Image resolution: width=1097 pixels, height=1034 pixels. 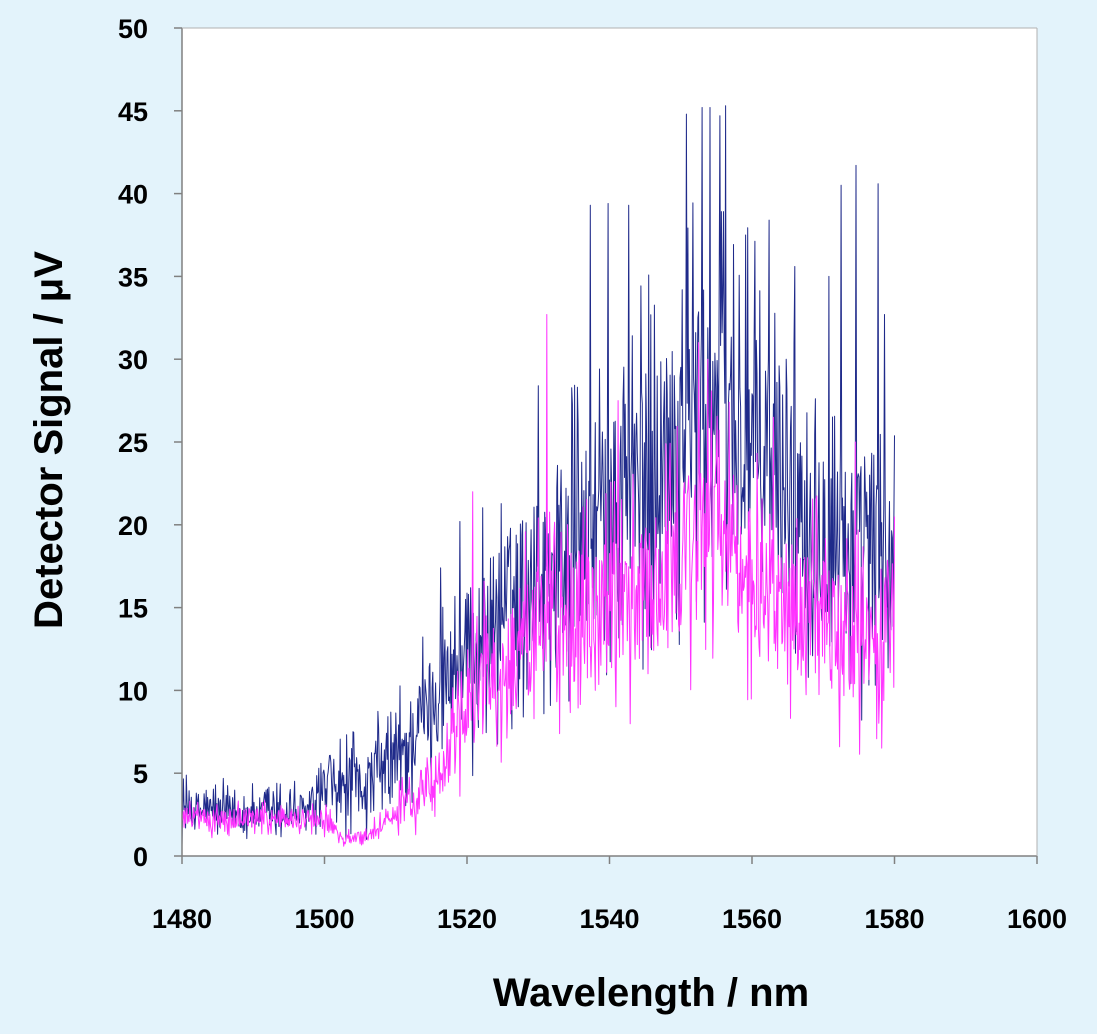 What do you see at coordinates (133, 277) in the screenshot?
I see `y-tick-label: 35` at bounding box center [133, 277].